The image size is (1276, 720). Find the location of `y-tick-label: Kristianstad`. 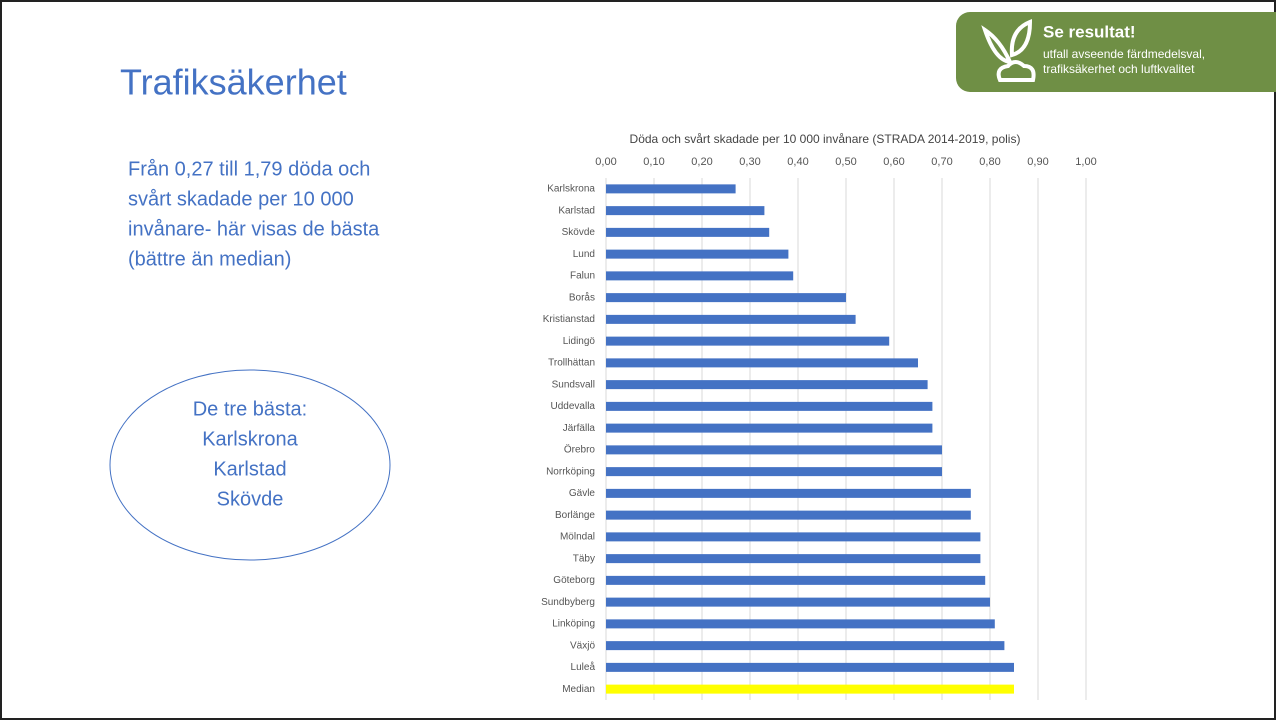

y-tick-label: Kristianstad is located at coordinates (569, 319).